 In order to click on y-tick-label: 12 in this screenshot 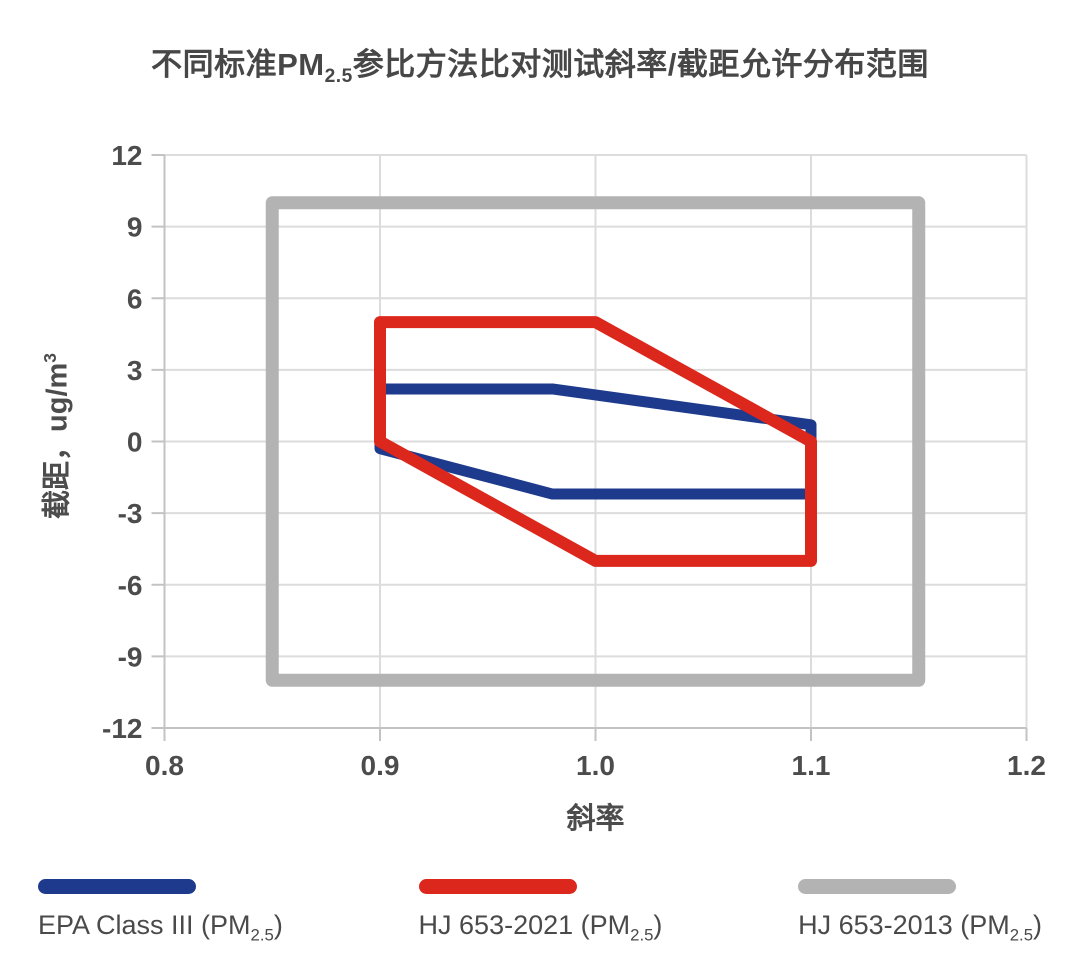, I will do `click(126, 155)`.